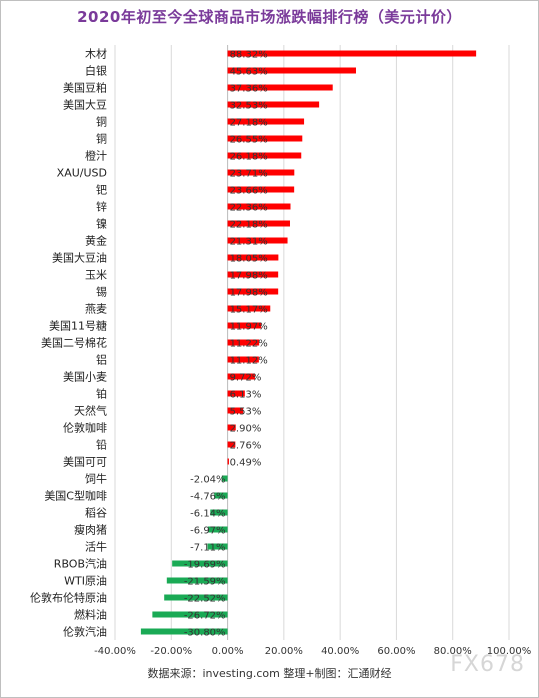 The image size is (539, 698). I want to click on category-label: WTI原油, so click(85, 581).